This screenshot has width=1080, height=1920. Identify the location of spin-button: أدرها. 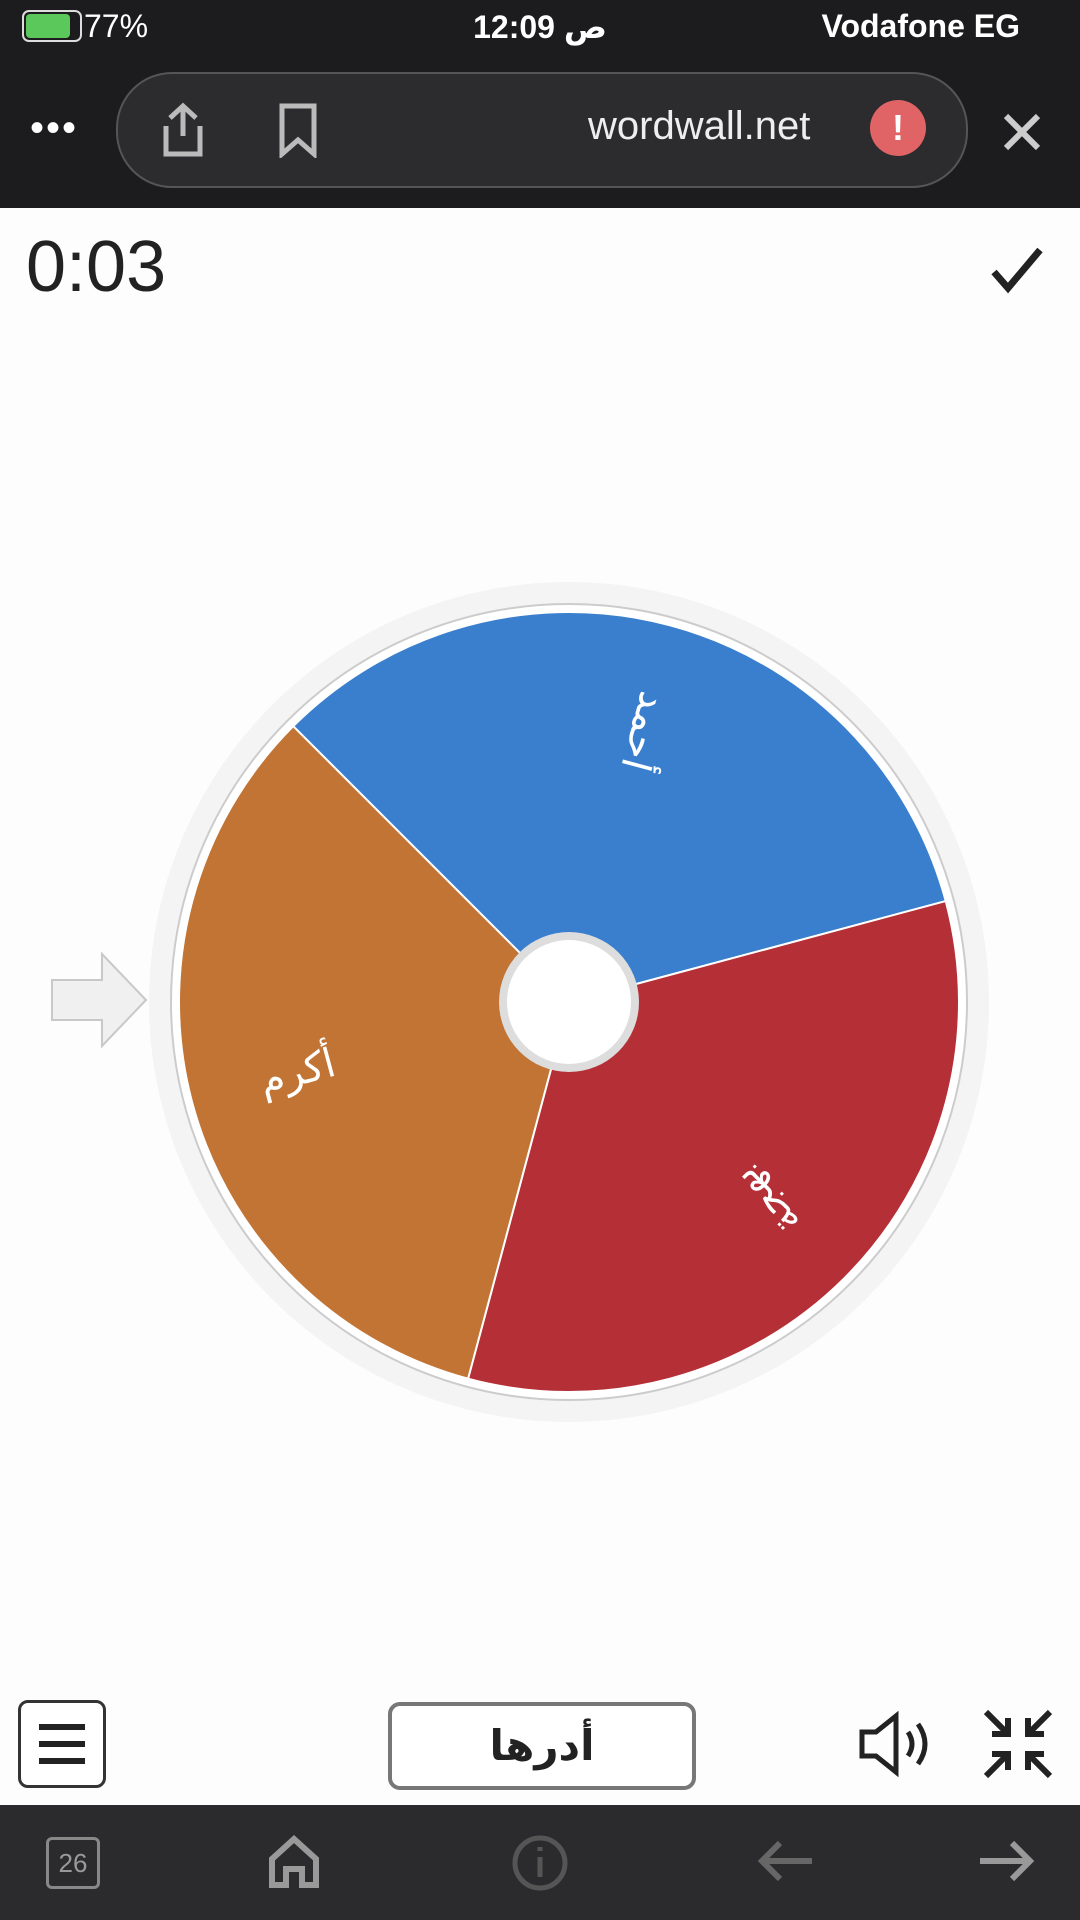
(542, 1746).